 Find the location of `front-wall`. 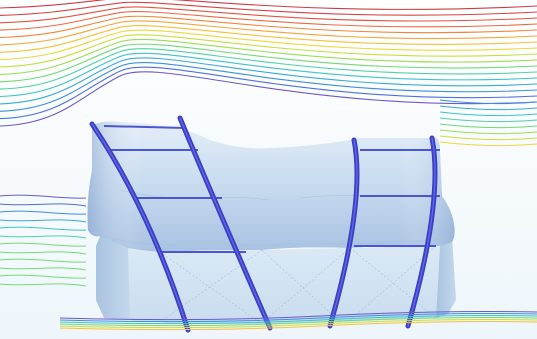

front-wall is located at coordinates (284, 285).